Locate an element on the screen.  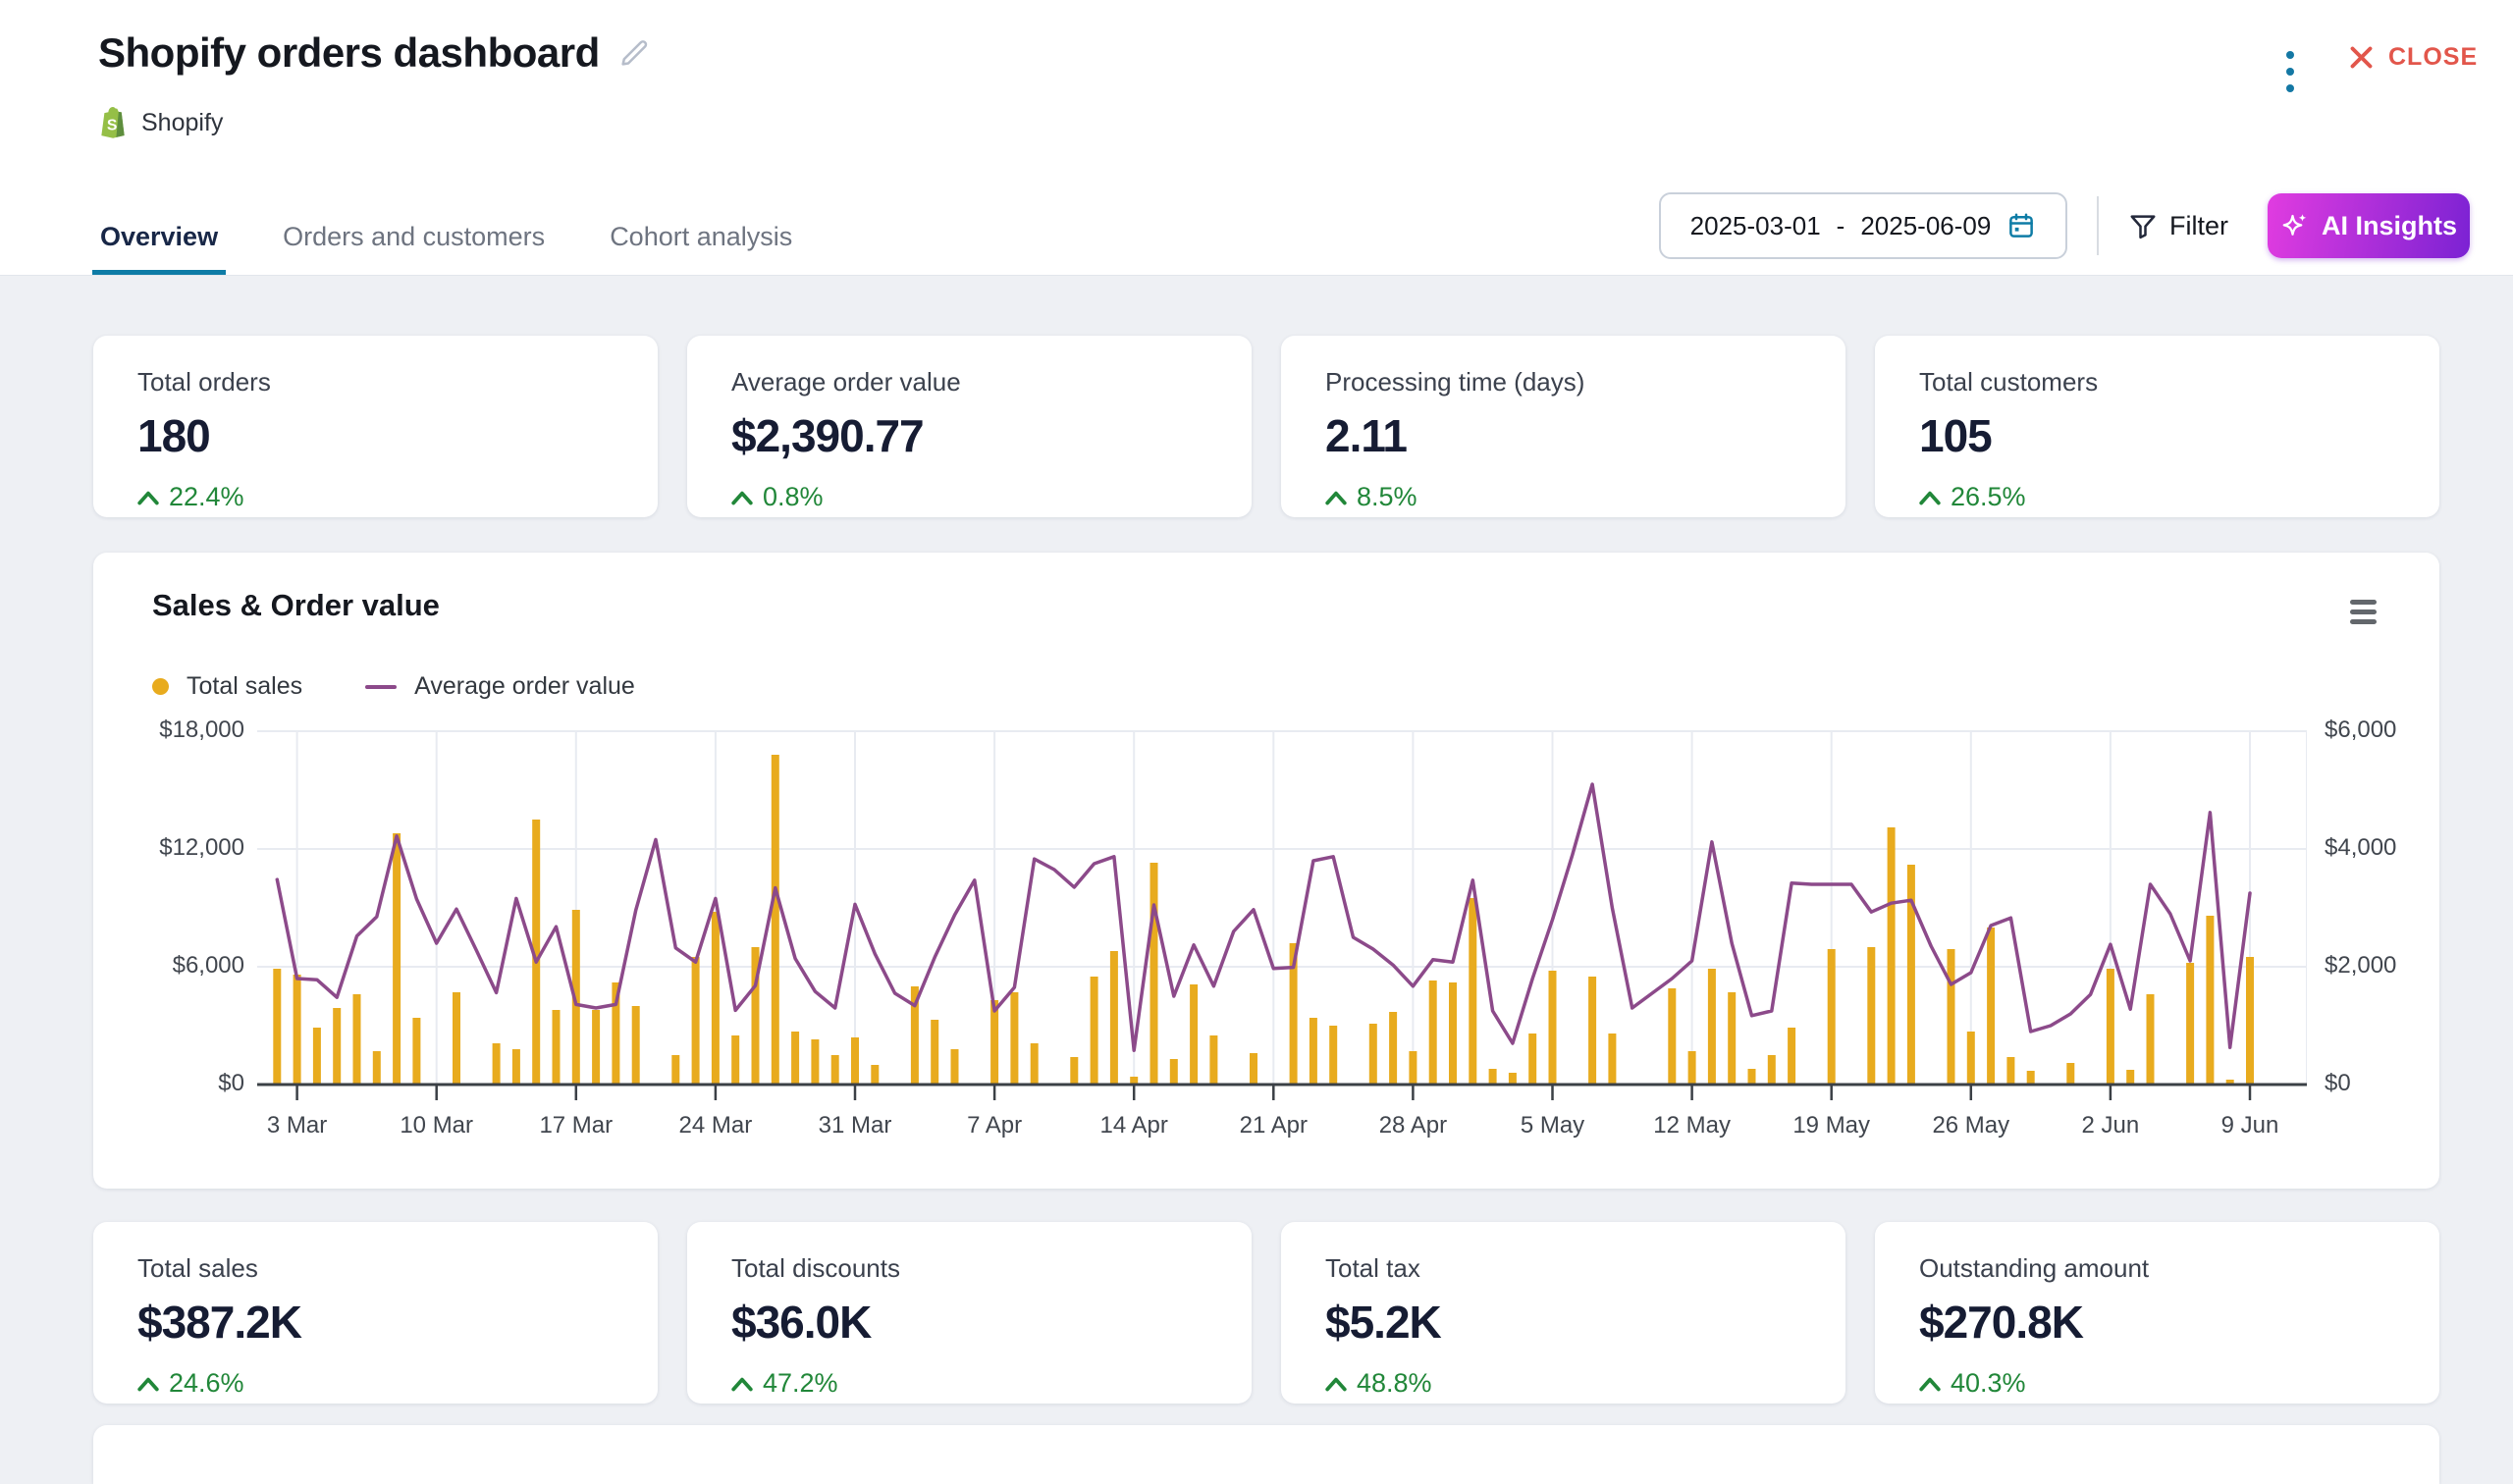
y-axis-label-left: $18,000 is located at coordinates (202, 729).